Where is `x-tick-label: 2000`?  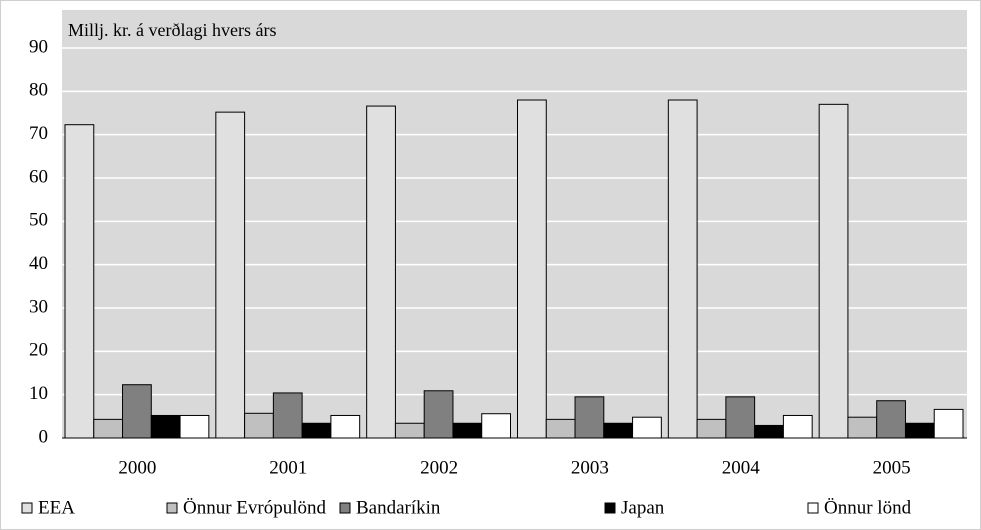 x-tick-label: 2000 is located at coordinates (137, 467).